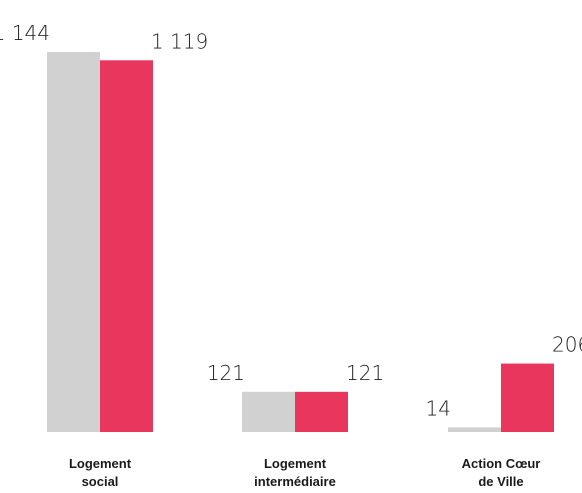 This screenshot has height=493, width=582. What do you see at coordinates (100, 472) in the screenshot?
I see `category-label: Logement social` at bounding box center [100, 472].